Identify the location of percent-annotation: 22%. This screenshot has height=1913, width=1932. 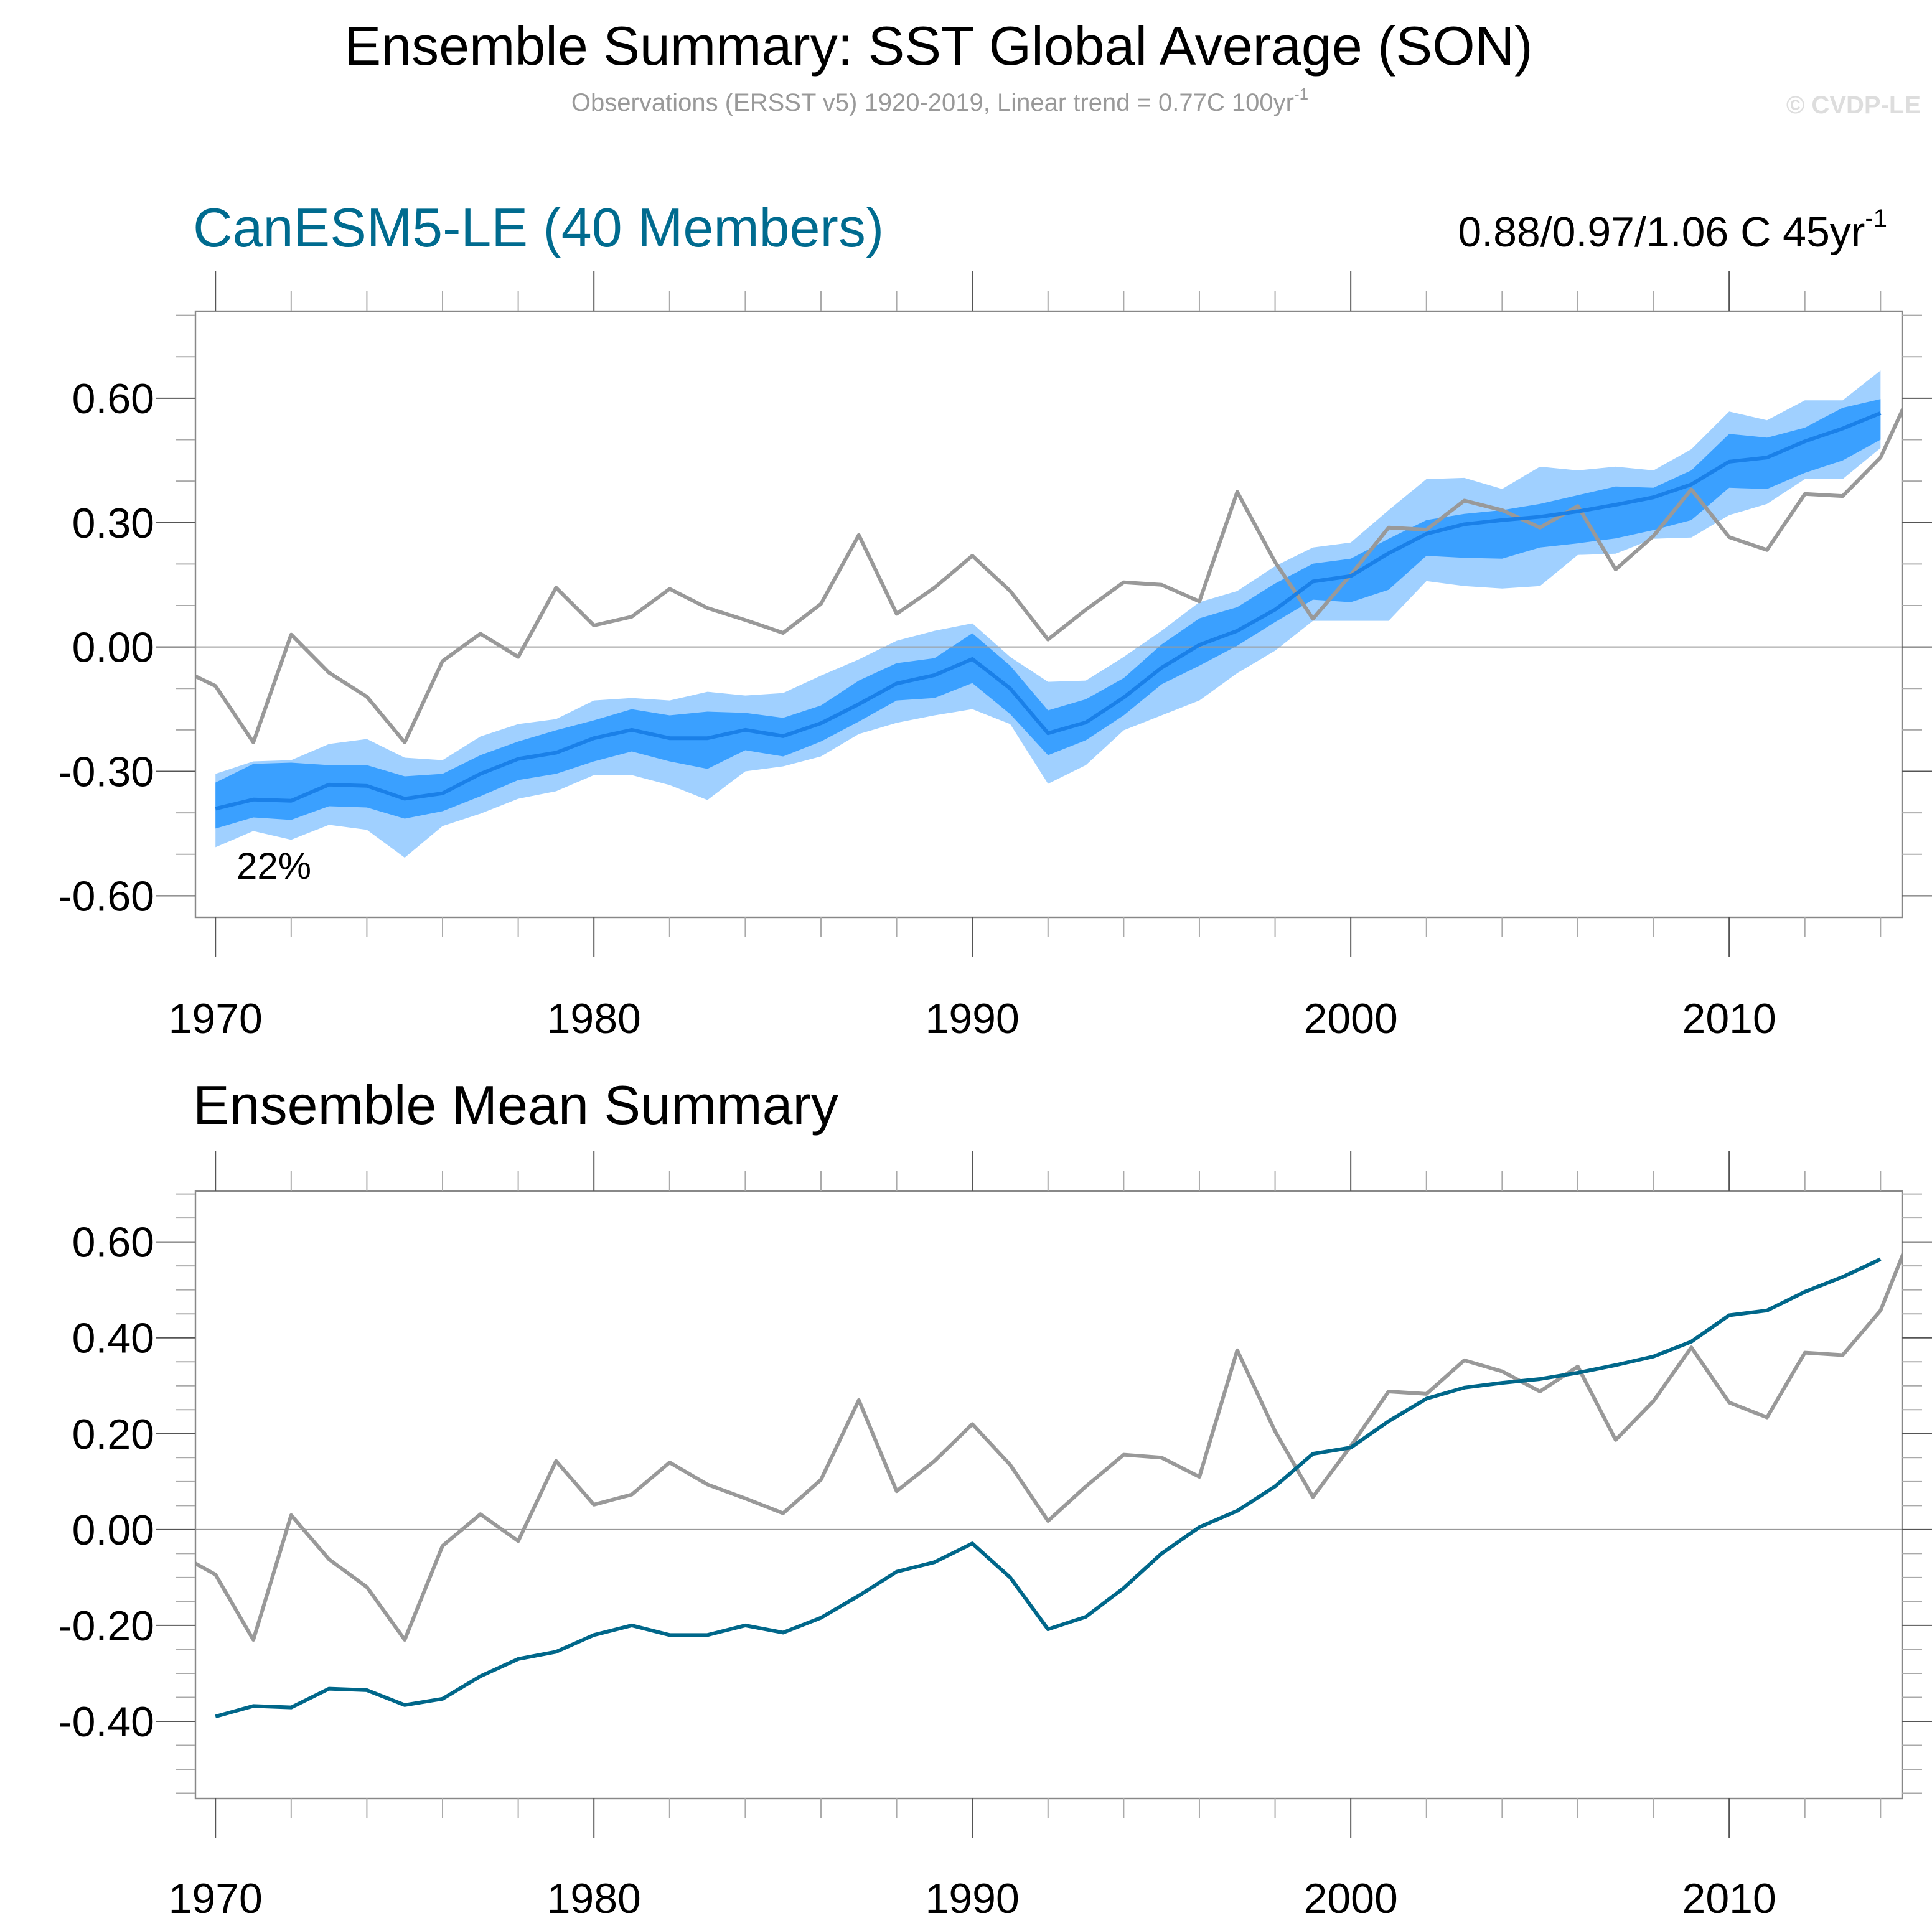
(274, 866).